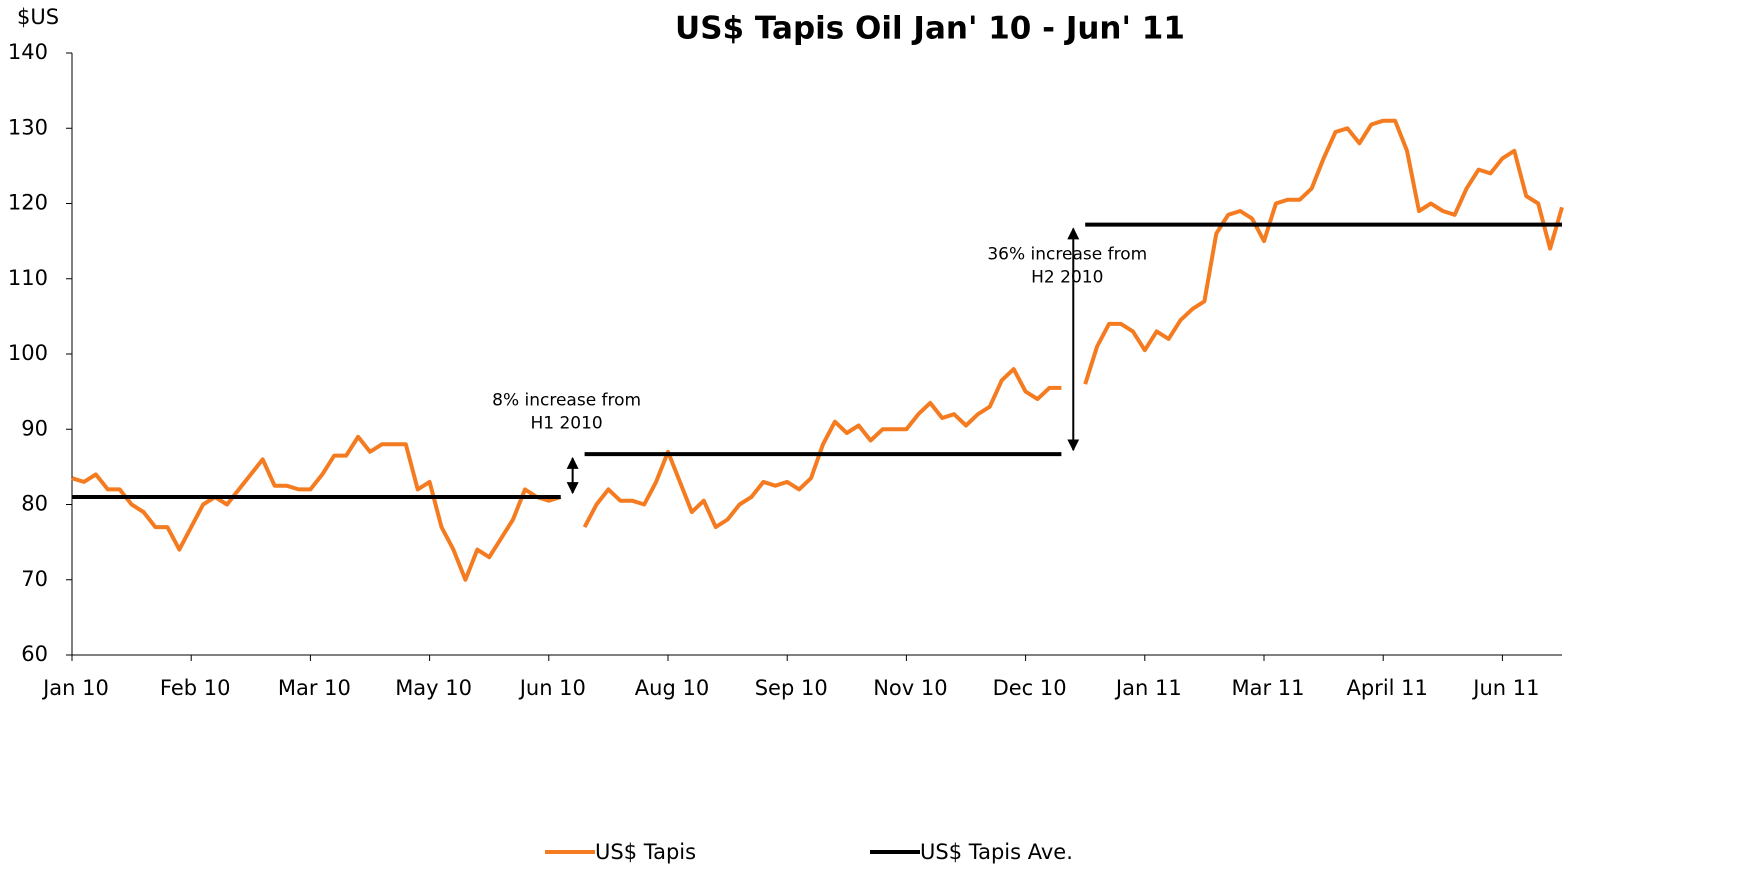 The width and height of the screenshot is (1744, 872). What do you see at coordinates (75, 688) in the screenshot?
I see `x-tick-label: Jan 10` at bounding box center [75, 688].